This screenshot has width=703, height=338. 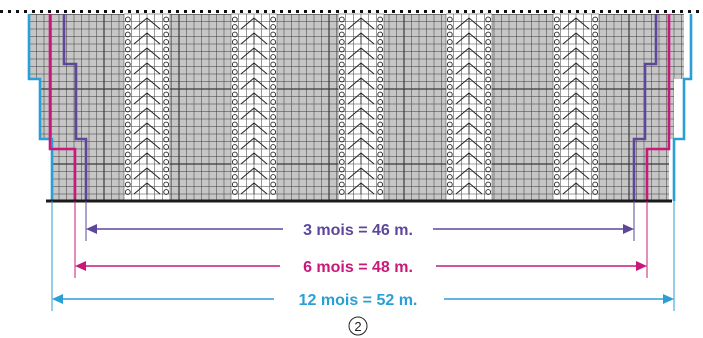 What do you see at coordinates (658, 107) in the screenshot?
I see `outline-6-mois-right` at bounding box center [658, 107].